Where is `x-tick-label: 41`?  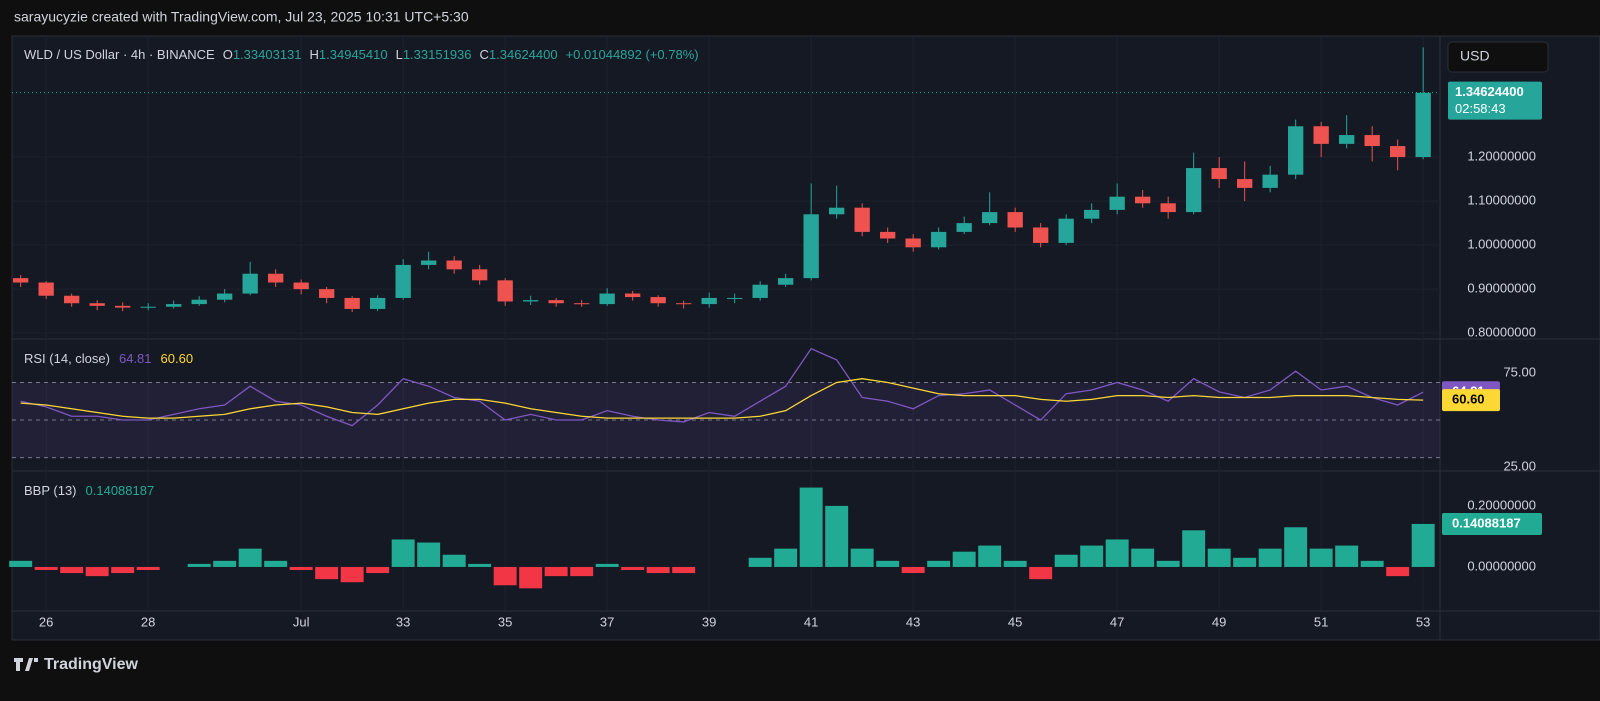
x-tick-label: 41 is located at coordinates (811, 621).